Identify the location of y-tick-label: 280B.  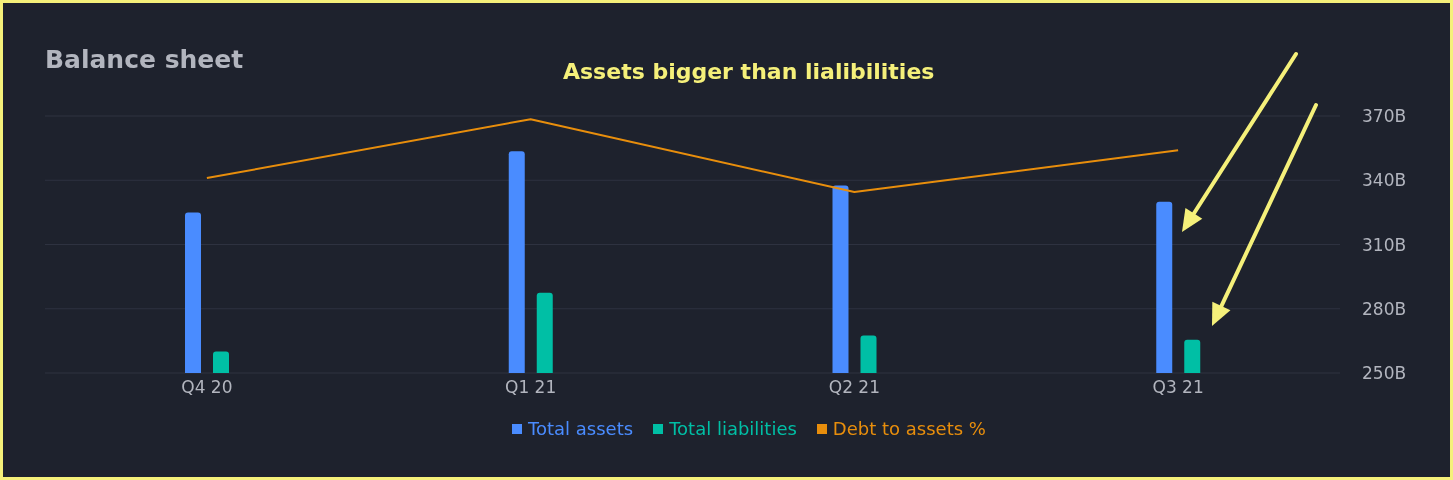
(1384, 308).